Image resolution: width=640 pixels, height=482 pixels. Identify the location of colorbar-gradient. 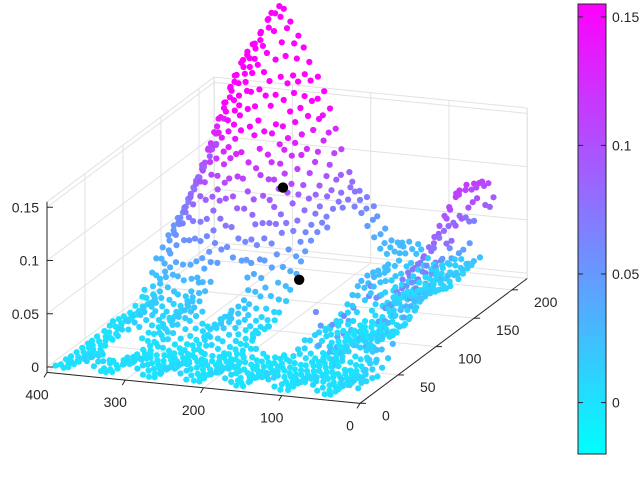
(592, 229).